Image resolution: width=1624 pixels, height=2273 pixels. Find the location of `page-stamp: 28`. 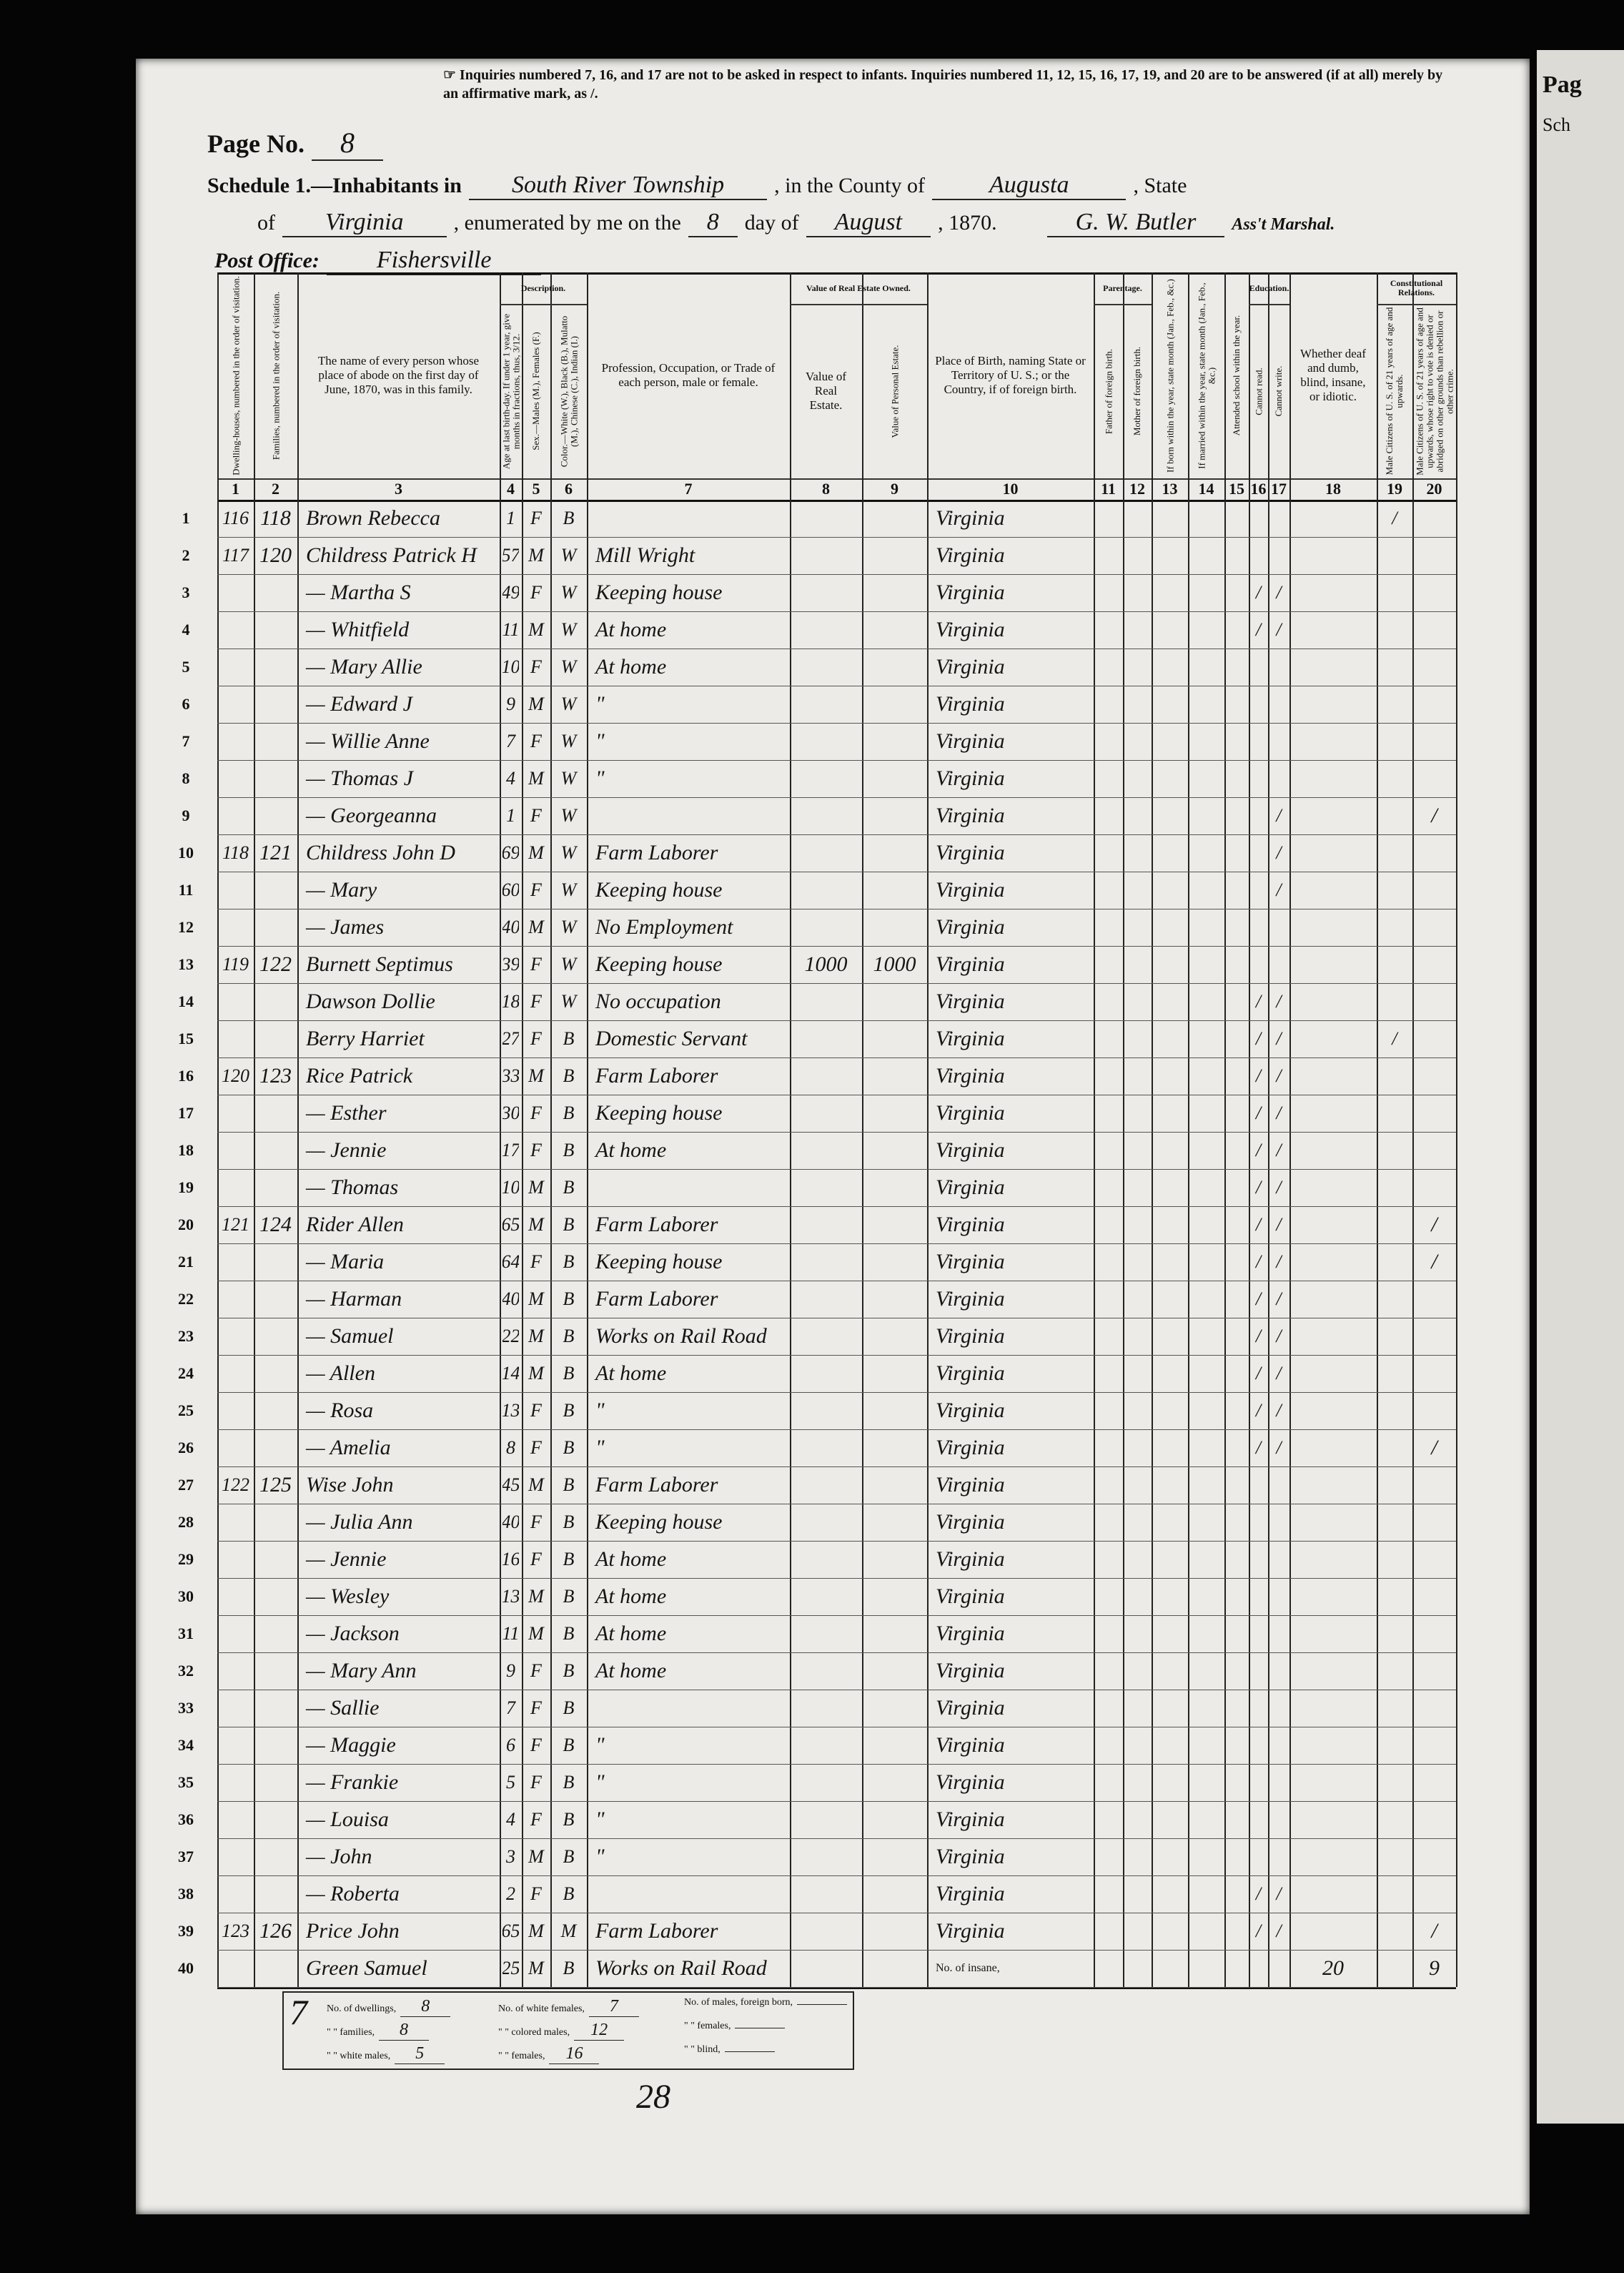

page-stamp: 28 is located at coordinates (653, 2097).